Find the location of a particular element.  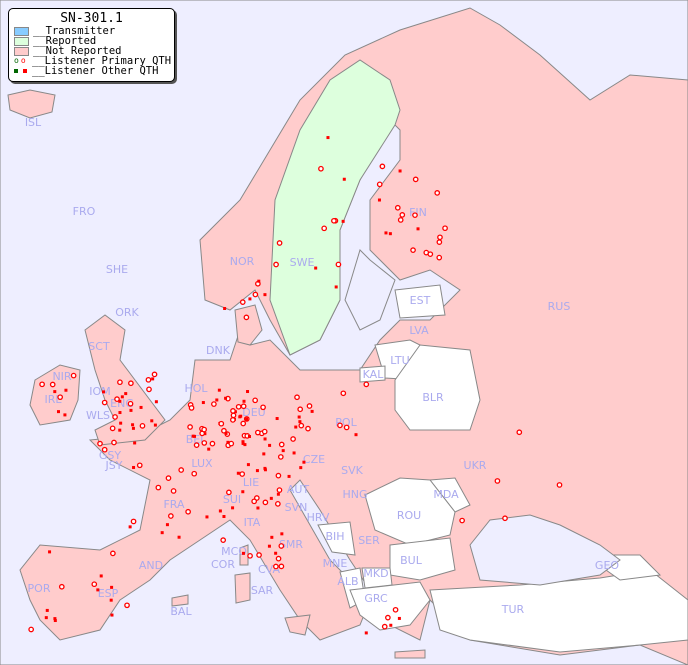

country-label-tur: TUR is located at coordinates (513, 609).